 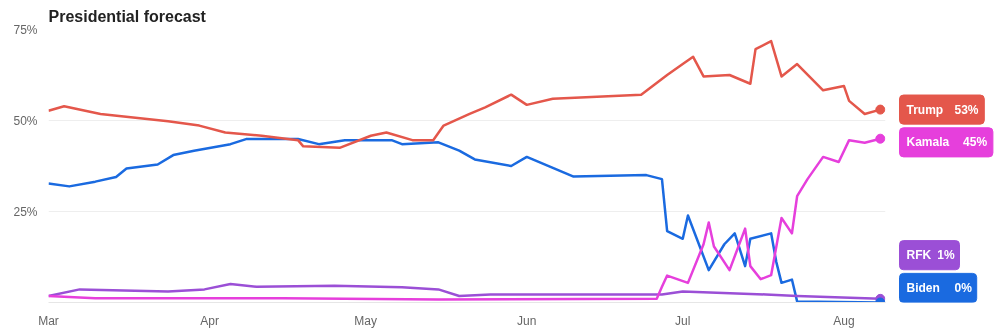 I want to click on text: RFK, so click(x=919, y=255).